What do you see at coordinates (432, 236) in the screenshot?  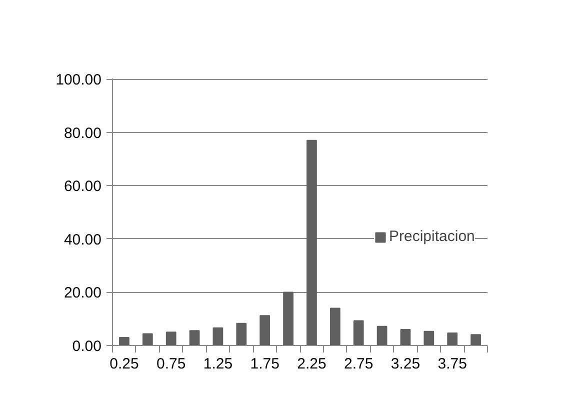 I see `legend-label: Precipitacion` at bounding box center [432, 236].